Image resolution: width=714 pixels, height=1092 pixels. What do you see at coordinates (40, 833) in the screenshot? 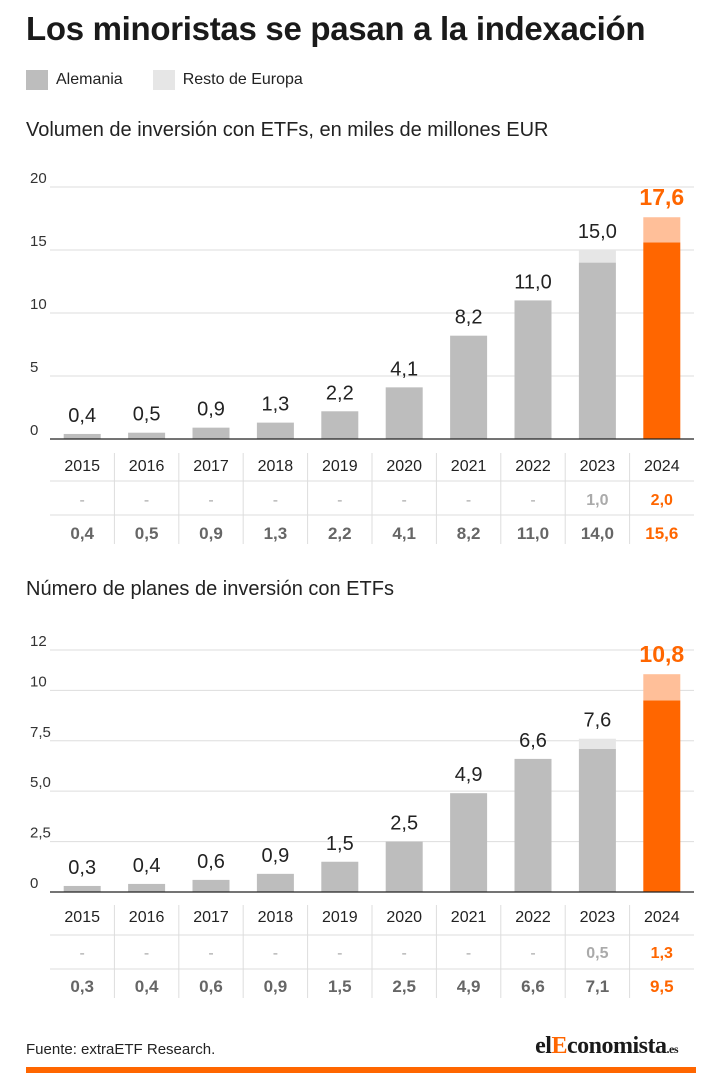
I see `y-tick-label: 2,5` at bounding box center [40, 833].